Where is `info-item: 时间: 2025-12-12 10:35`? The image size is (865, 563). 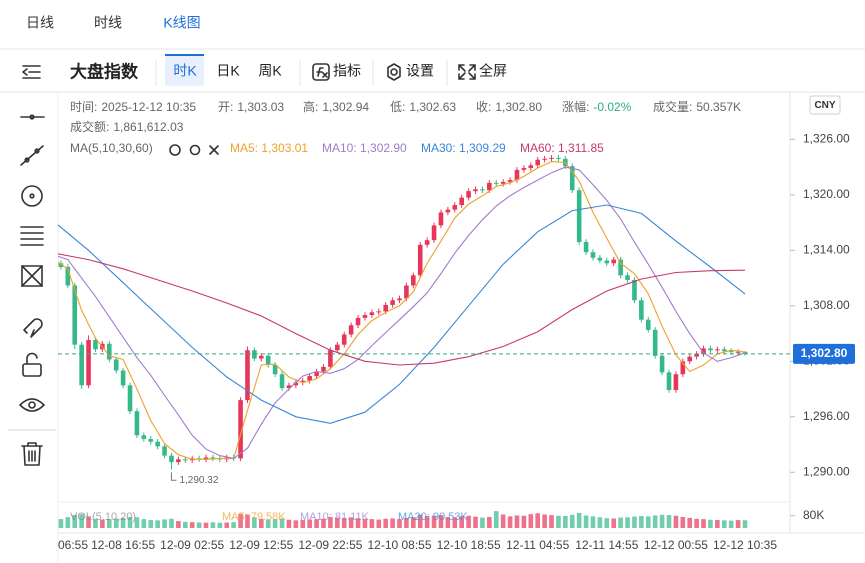
info-item: 时间: 2025-12-12 10:35 is located at coordinates (133, 107).